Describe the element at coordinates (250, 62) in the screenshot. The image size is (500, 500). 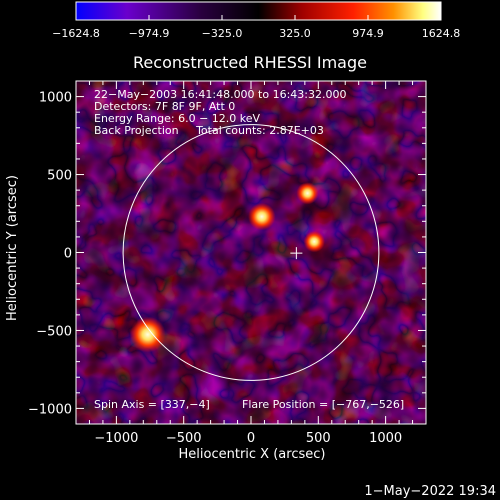
I see `chart-title: Reconstructed RHESSI Image` at that location.